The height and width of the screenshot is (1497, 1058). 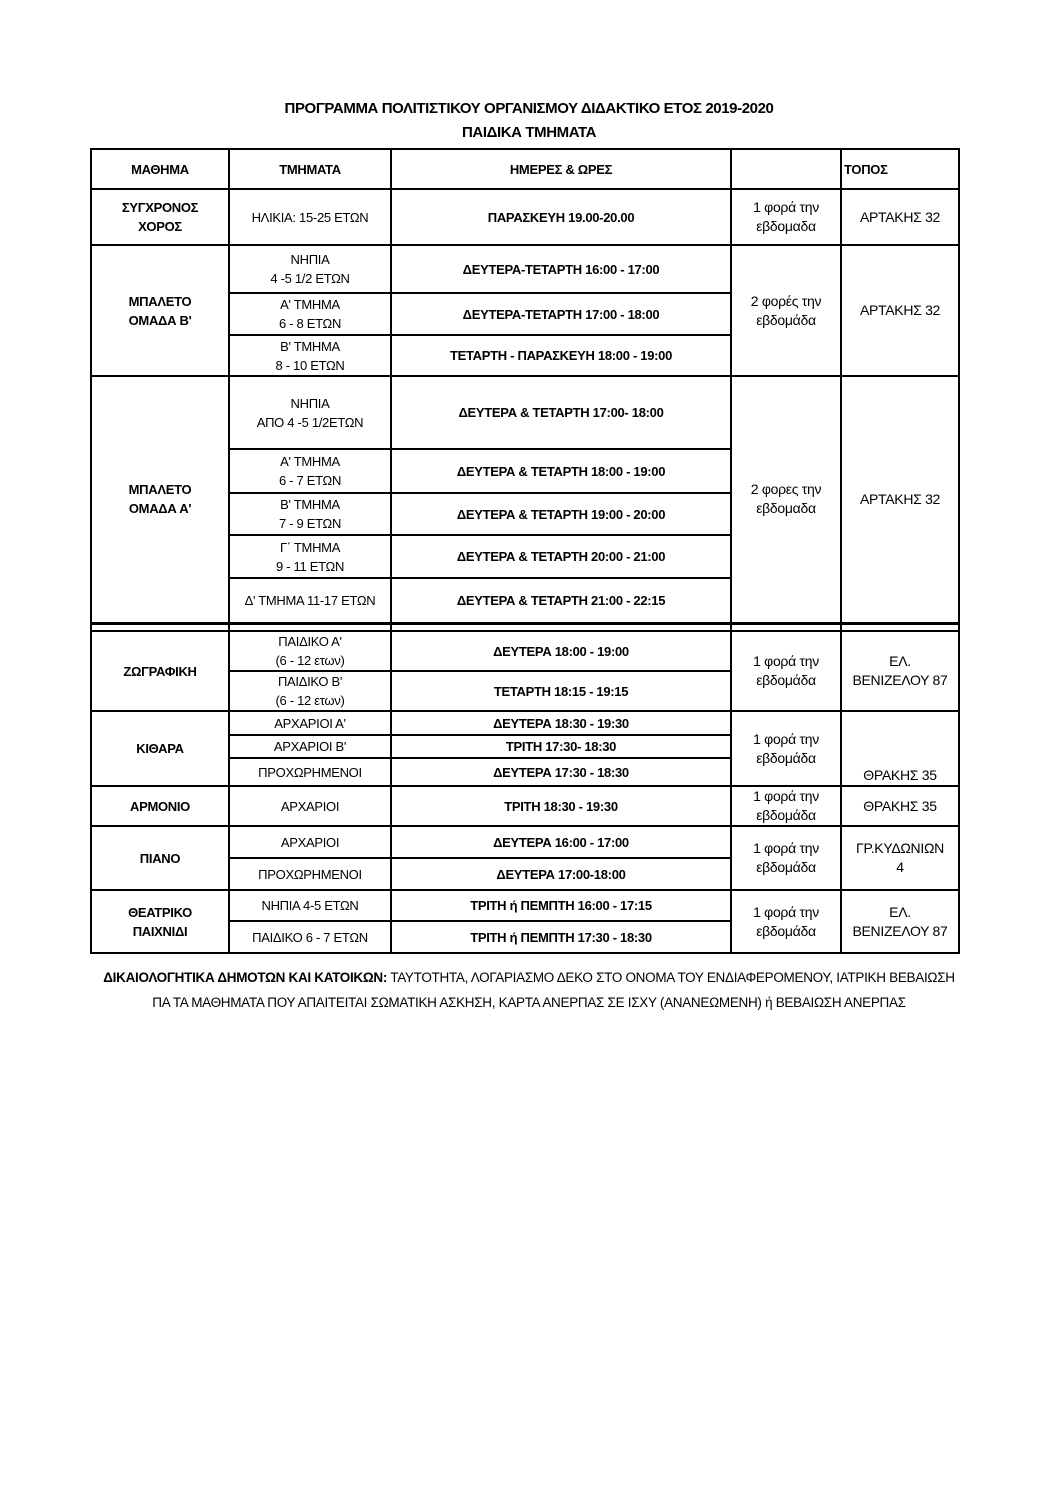 What do you see at coordinates (310, 471) in the screenshot?
I see `section-group: Α' ΤΜΗΜΑ 6 - 7 ΕΤΩΝ` at bounding box center [310, 471].